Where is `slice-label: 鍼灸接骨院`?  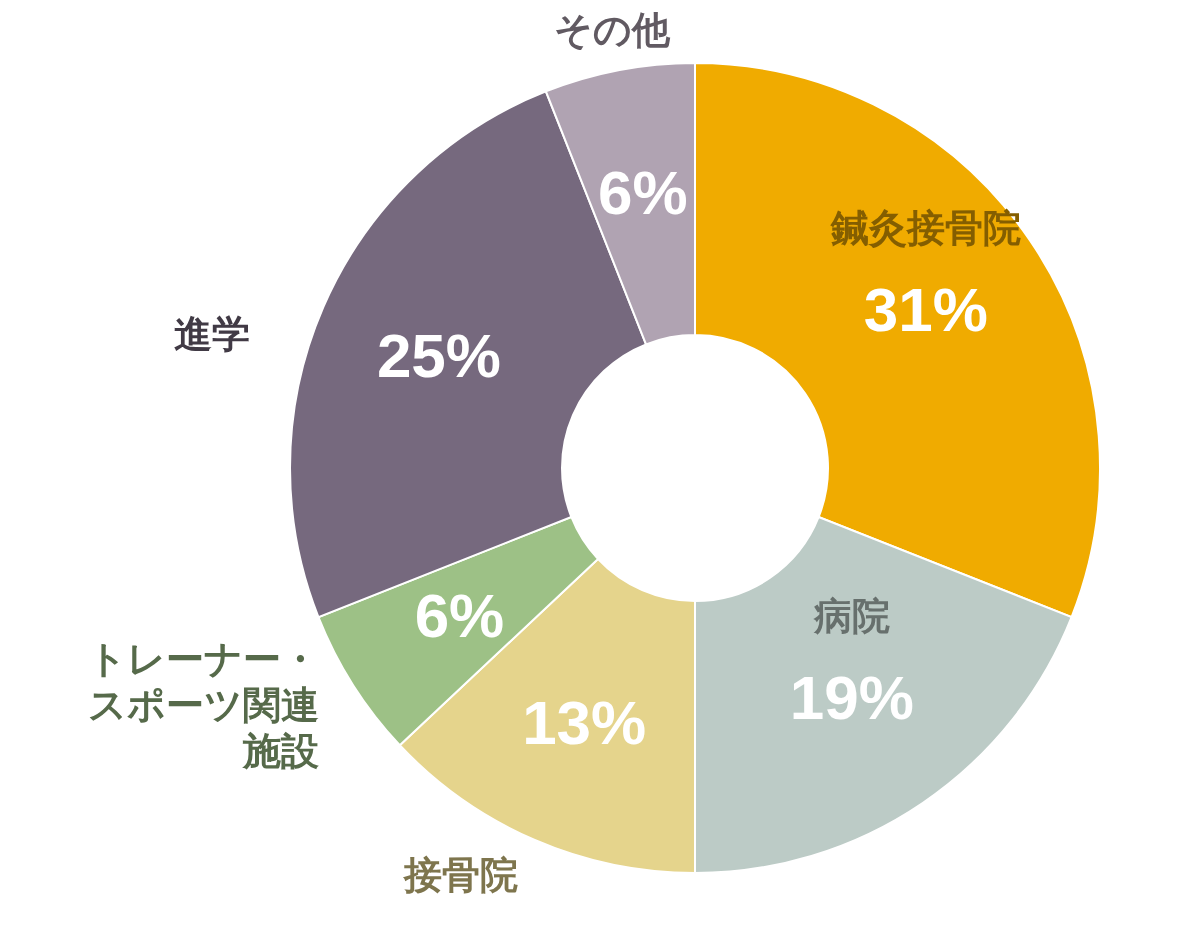
slice-label: 鍼灸接骨院 is located at coordinates (925, 228).